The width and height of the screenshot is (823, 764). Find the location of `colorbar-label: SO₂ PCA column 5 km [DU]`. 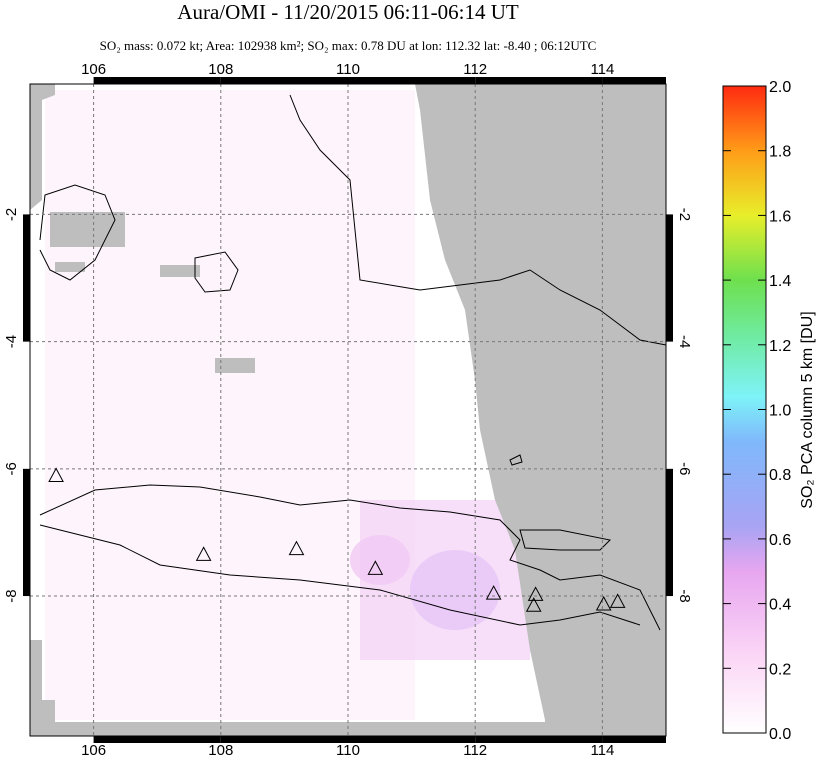

colorbar-label: SO₂ PCA column 5 km [DU] is located at coordinates (807, 409).